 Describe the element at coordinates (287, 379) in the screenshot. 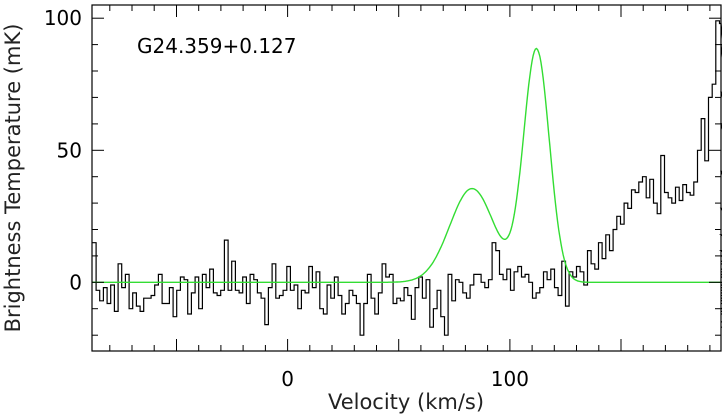

I see `x-tick-label: 0` at that location.